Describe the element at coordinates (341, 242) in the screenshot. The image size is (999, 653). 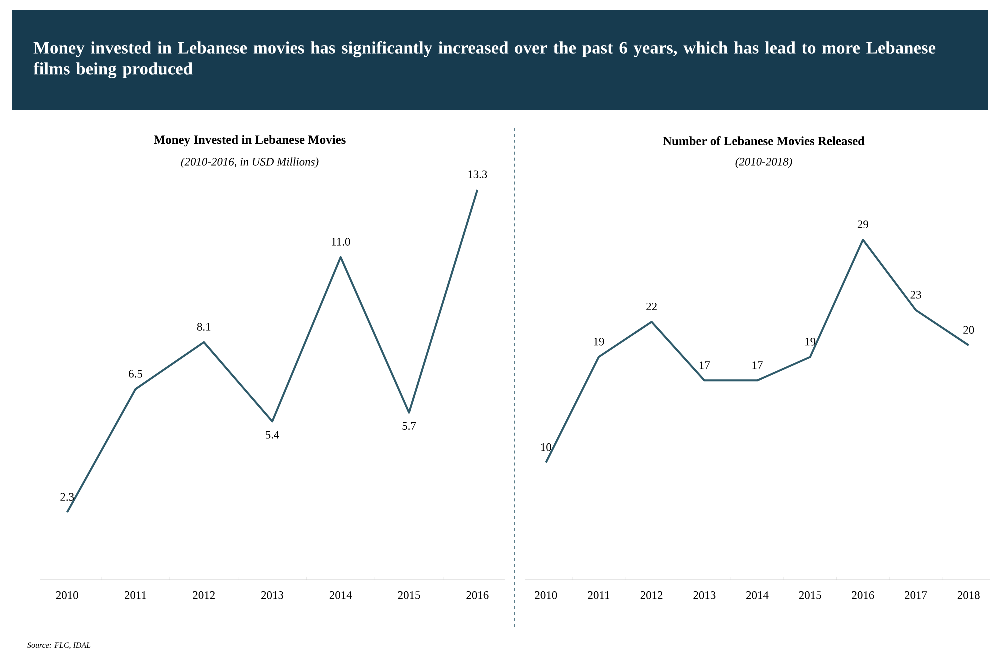
I see `data-label: 11.0` at that location.